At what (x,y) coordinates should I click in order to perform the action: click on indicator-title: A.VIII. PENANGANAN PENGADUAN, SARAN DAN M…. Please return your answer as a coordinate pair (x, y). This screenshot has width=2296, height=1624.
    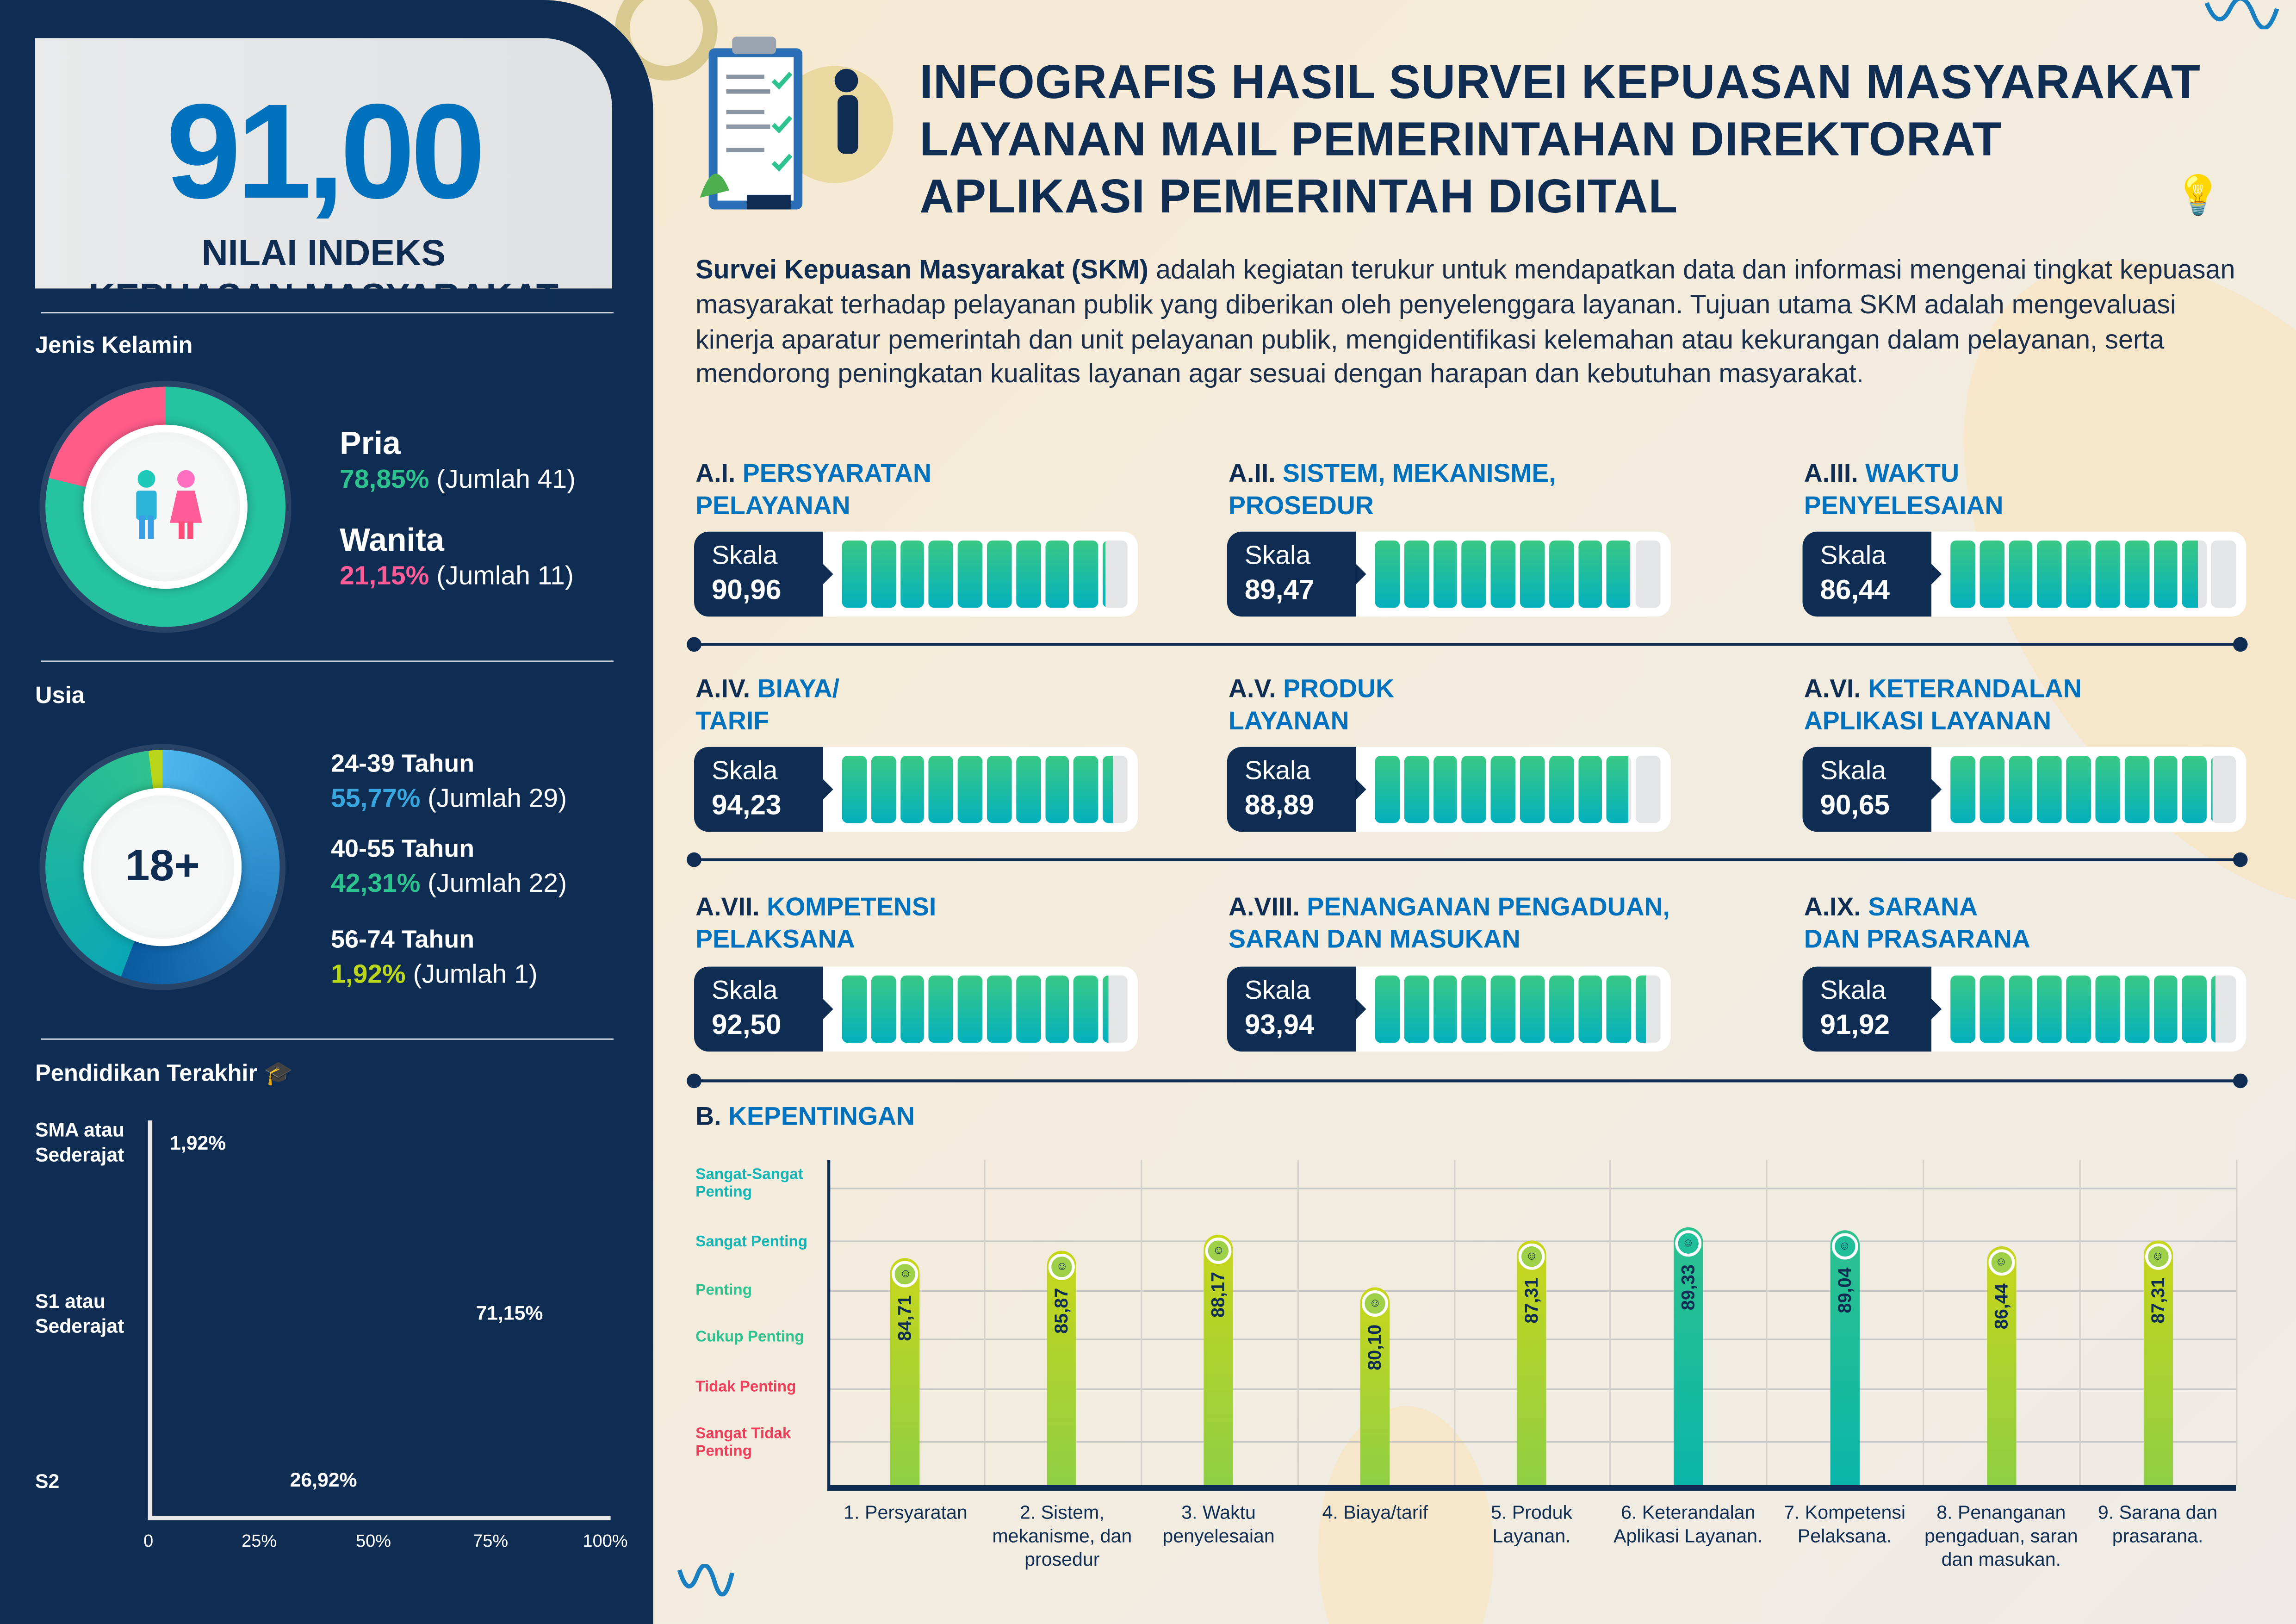
    Looking at the image, I should click on (1450, 922).